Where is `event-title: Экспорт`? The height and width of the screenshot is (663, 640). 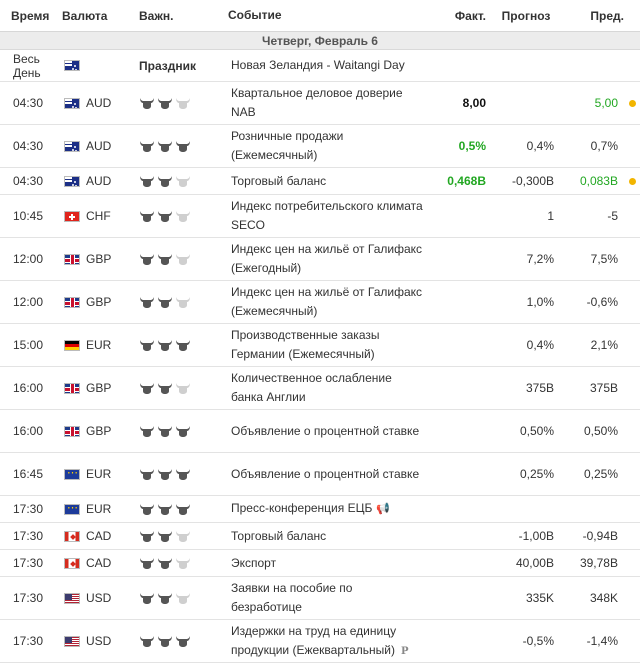 event-title: Экспорт is located at coordinates (322, 563).